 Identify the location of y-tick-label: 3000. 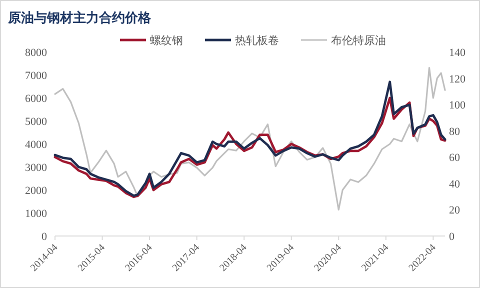
(36, 168).